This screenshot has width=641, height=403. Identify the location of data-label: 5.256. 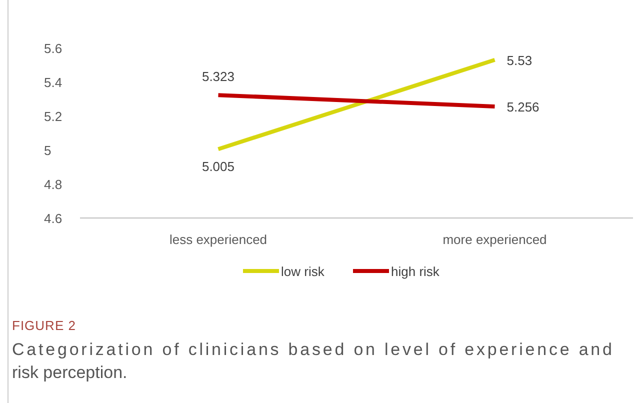
(523, 106).